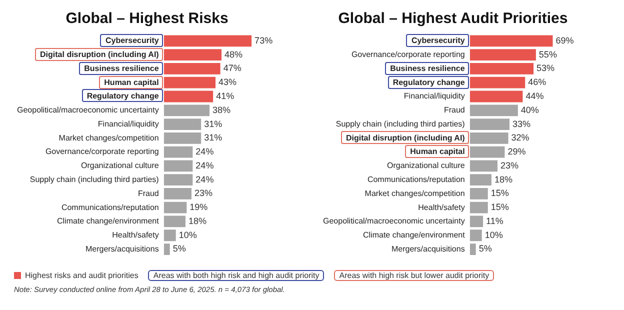 The width and height of the screenshot is (624, 310). What do you see at coordinates (565, 40) in the screenshot?
I see `data-label: 69%` at bounding box center [565, 40].